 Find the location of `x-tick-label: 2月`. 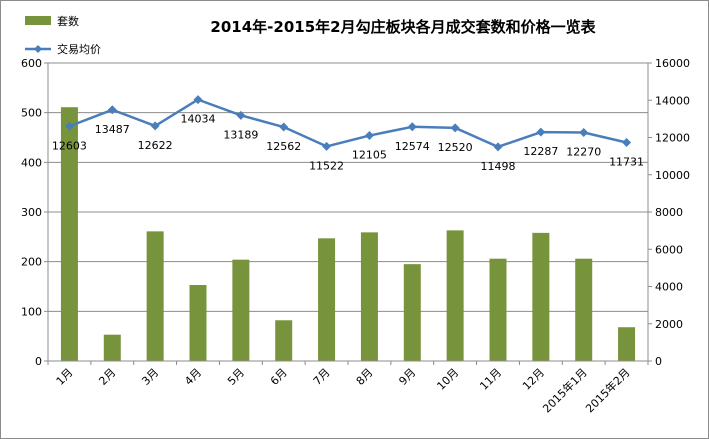

x-tick-label: 2月 is located at coordinates (107, 377).